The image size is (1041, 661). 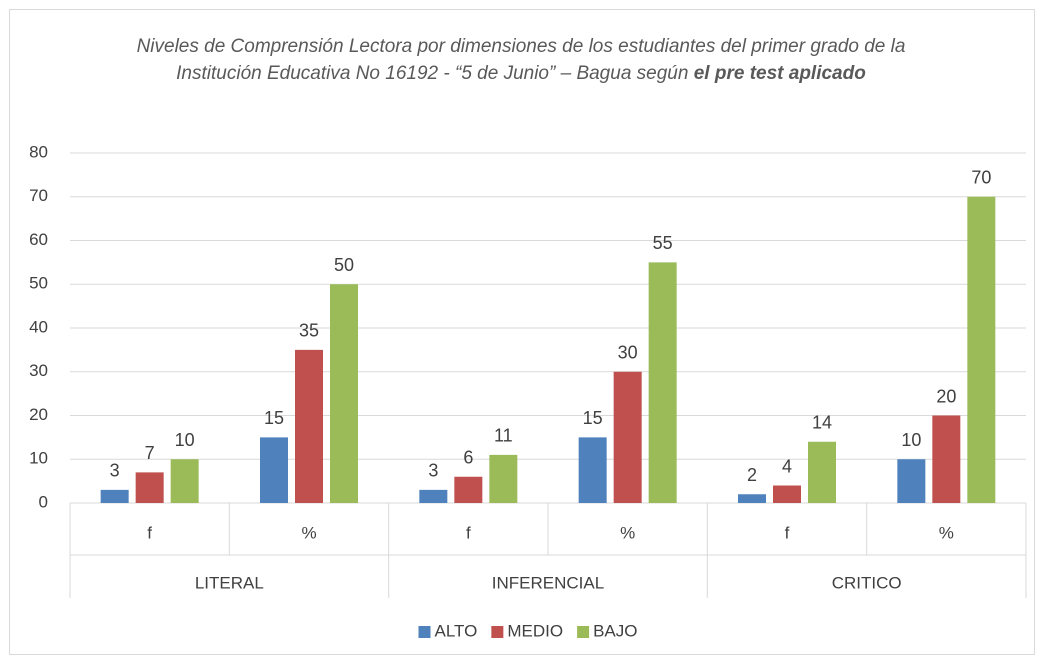 I want to click on data-label: 20, so click(x=946, y=396).